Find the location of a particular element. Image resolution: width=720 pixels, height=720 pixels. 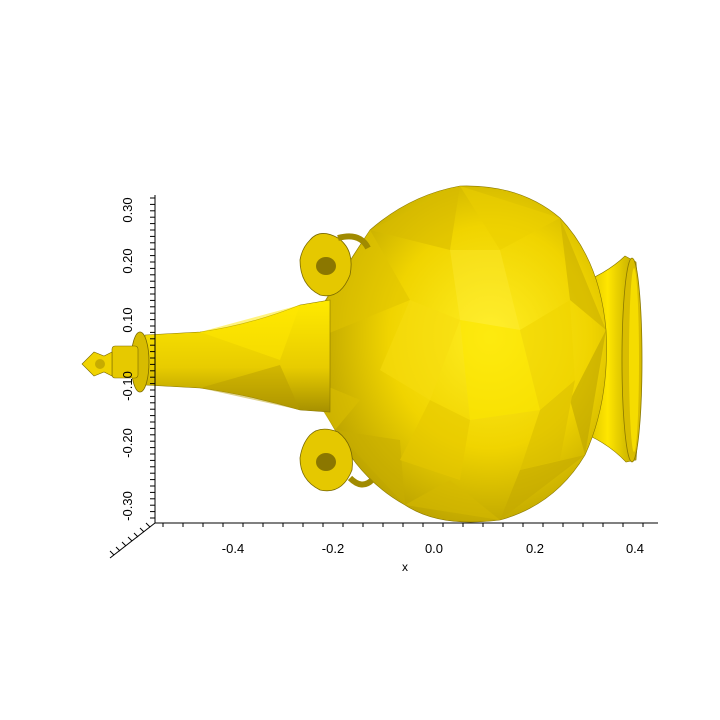

y-tick-labels: -0.30 -0.20 -0.10 0.10 0.20 0.30 is located at coordinates (127, 358).